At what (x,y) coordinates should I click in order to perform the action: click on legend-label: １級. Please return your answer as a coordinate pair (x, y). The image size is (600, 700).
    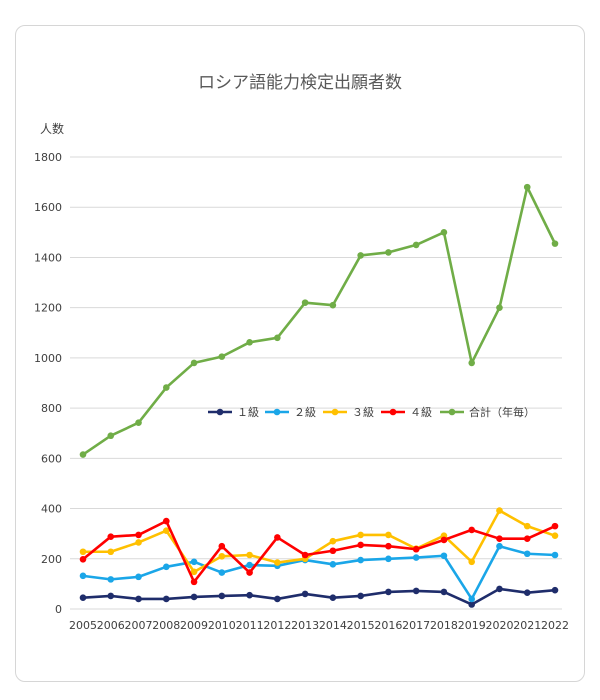
    Looking at the image, I should click on (248, 412).